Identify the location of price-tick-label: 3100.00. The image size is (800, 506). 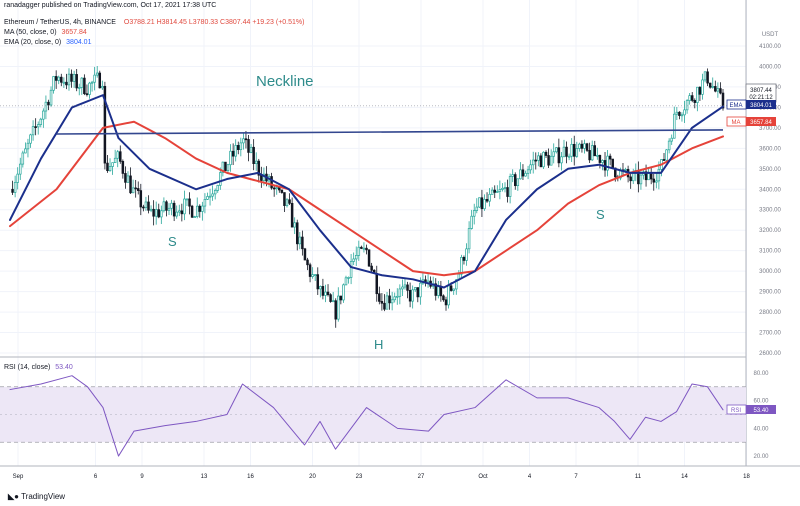
(770, 252).